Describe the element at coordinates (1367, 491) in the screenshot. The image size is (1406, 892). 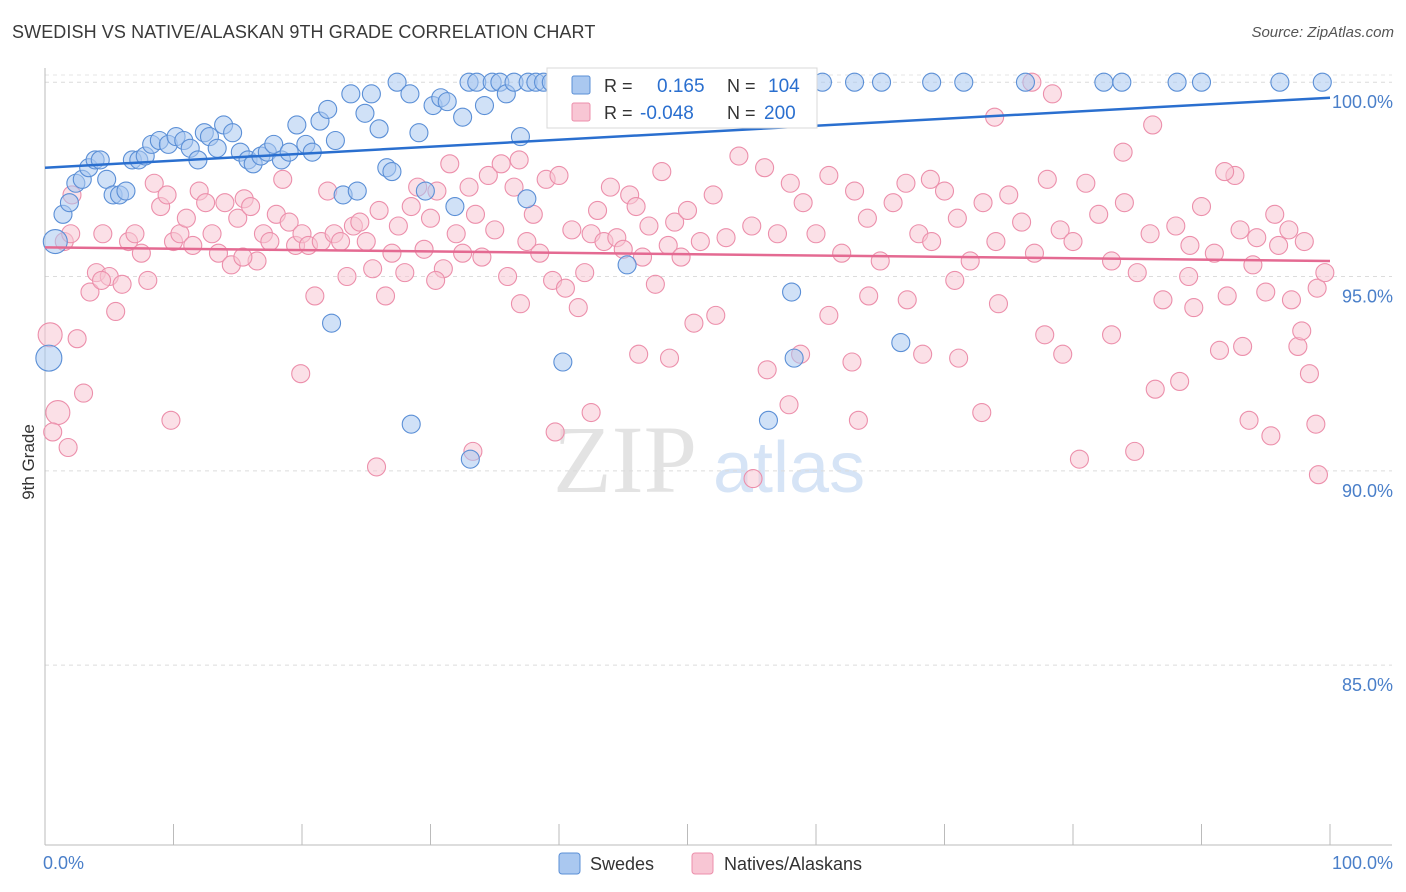
I see `y-tick-label: 90.0%` at that location.